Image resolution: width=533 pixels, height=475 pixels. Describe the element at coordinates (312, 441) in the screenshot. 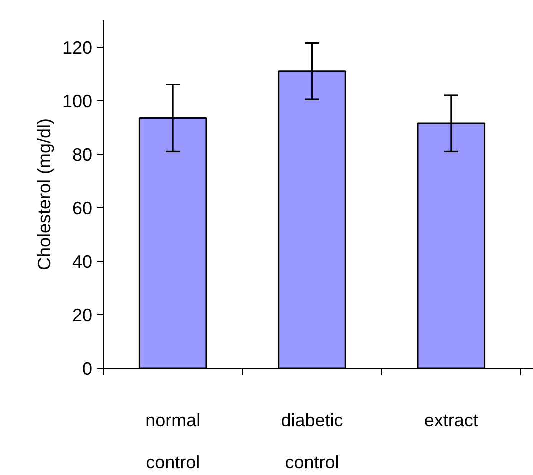

I see `category-label: diabetic control` at that location.